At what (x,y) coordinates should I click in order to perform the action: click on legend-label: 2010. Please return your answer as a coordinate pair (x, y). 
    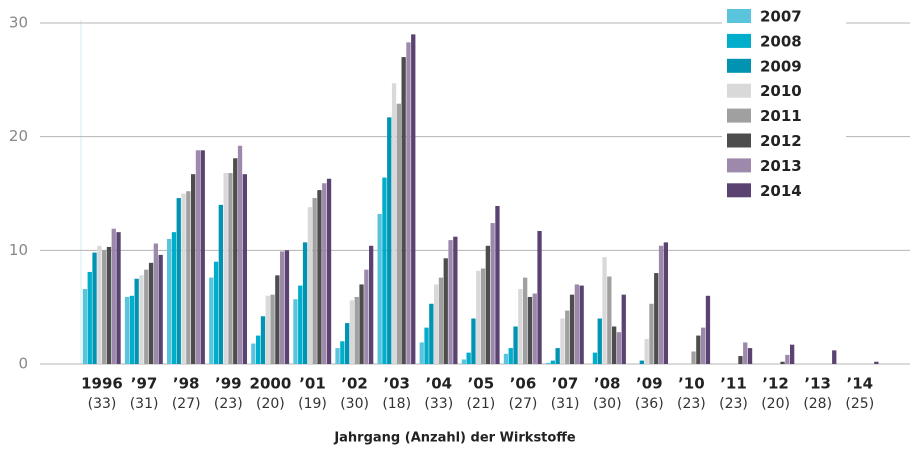
    Looking at the image, I should click on (781, 91).